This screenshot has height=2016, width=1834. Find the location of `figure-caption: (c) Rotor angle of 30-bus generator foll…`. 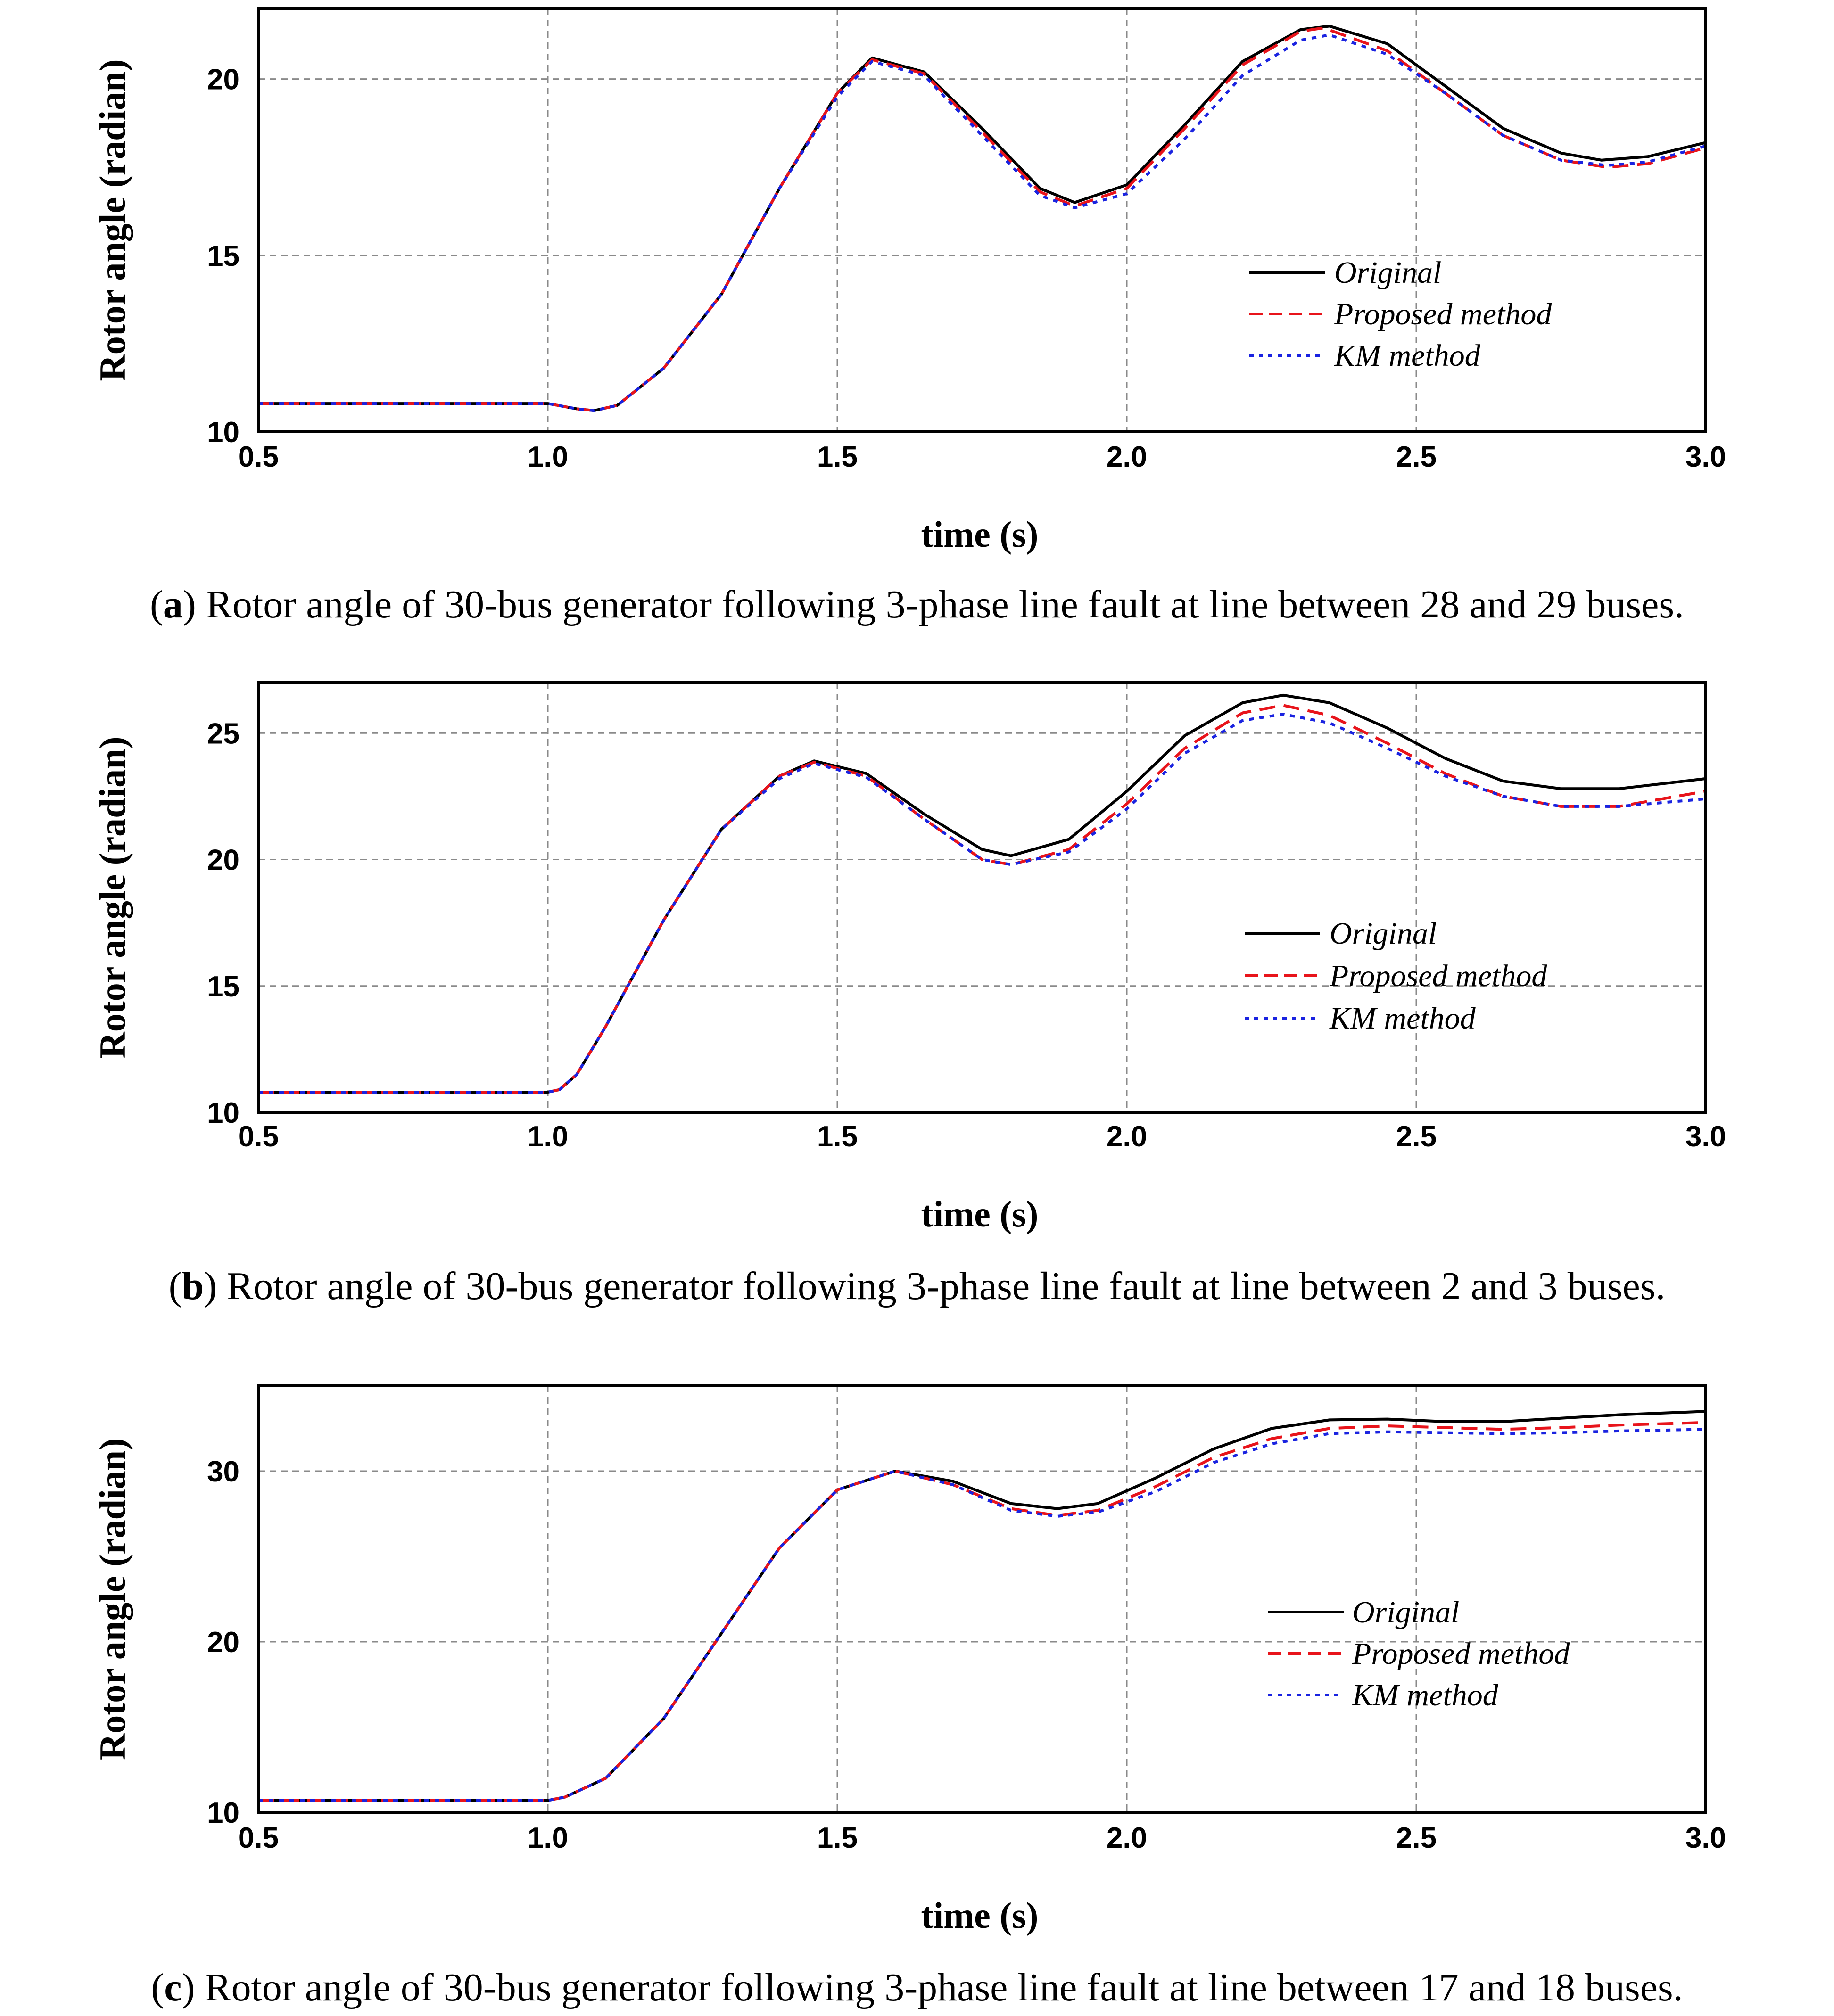

figure-caption: (c) Rotor angle of 30-bus generator foll… is located at coordinates (917, 1987).